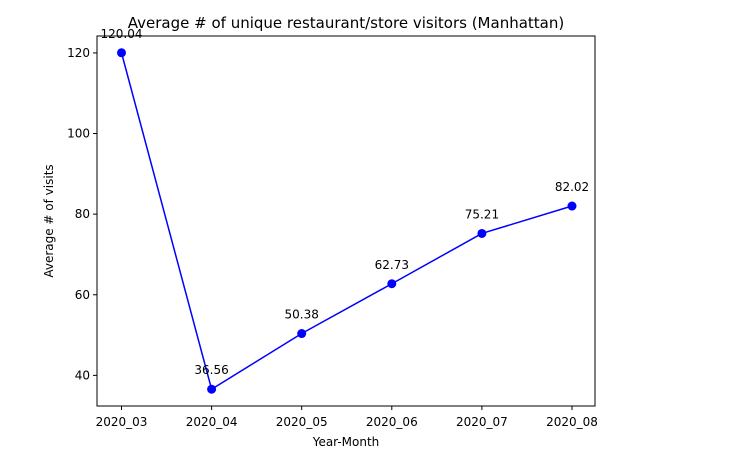  I want to click on x-tick-label: 2020_04, so click(212, 422).